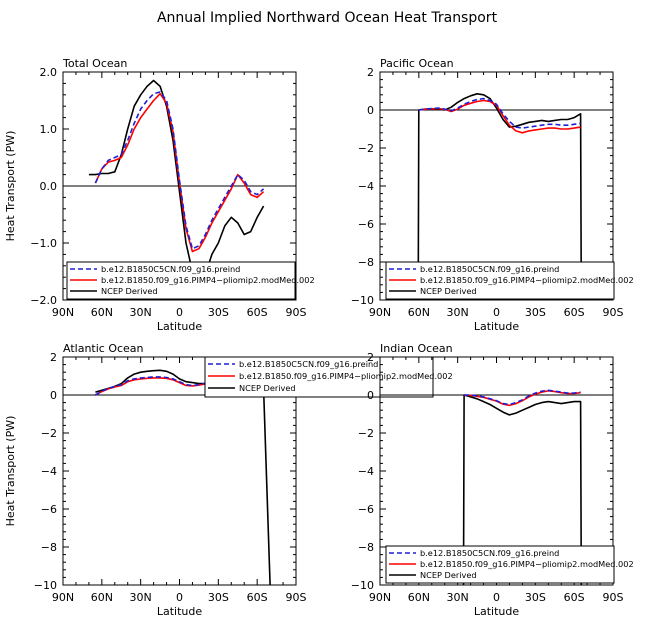 The image size is (653, 628). Describe the element at coordinates (49, 72) in the screenshot. I see `y-tick-label: 2.0` at that location.